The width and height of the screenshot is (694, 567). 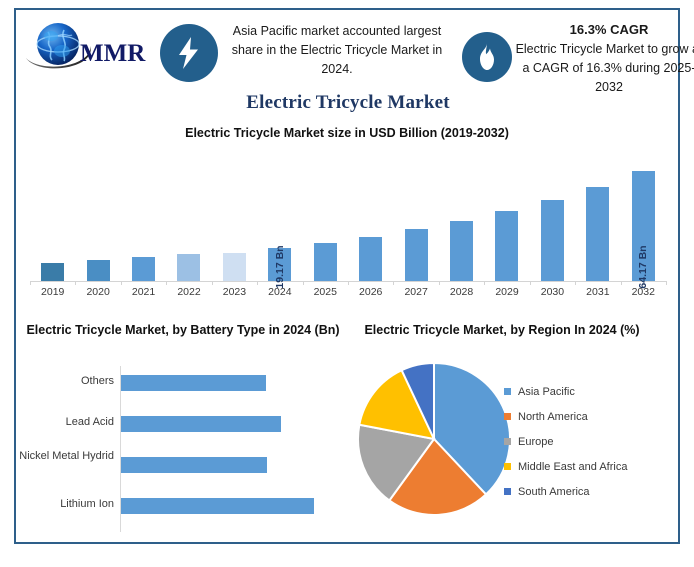 What do you see at coordinates (97, 381) in the screenshot?
I see `battery-label-others: Others` at bounding box center [97, 381].